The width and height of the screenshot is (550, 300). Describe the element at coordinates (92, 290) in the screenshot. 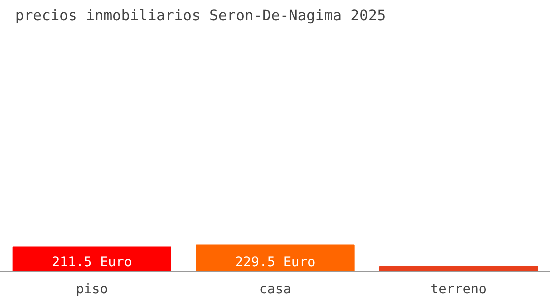

I see `x-tick-label: piso` at that location.